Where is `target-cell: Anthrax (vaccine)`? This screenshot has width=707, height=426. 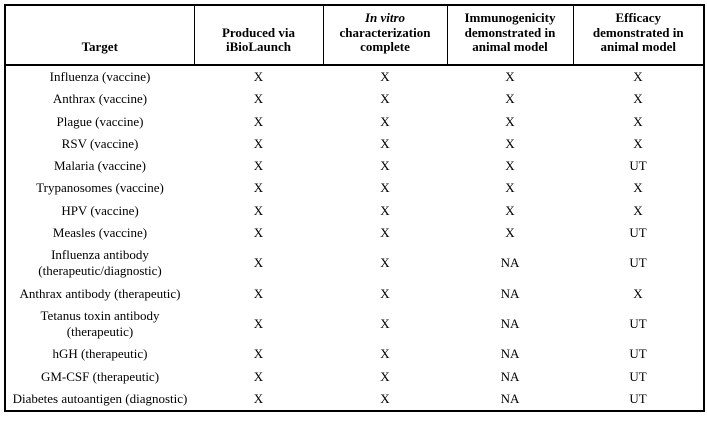 target-cell: Anthrax (vaccine) is located at coordinates (100, 99).